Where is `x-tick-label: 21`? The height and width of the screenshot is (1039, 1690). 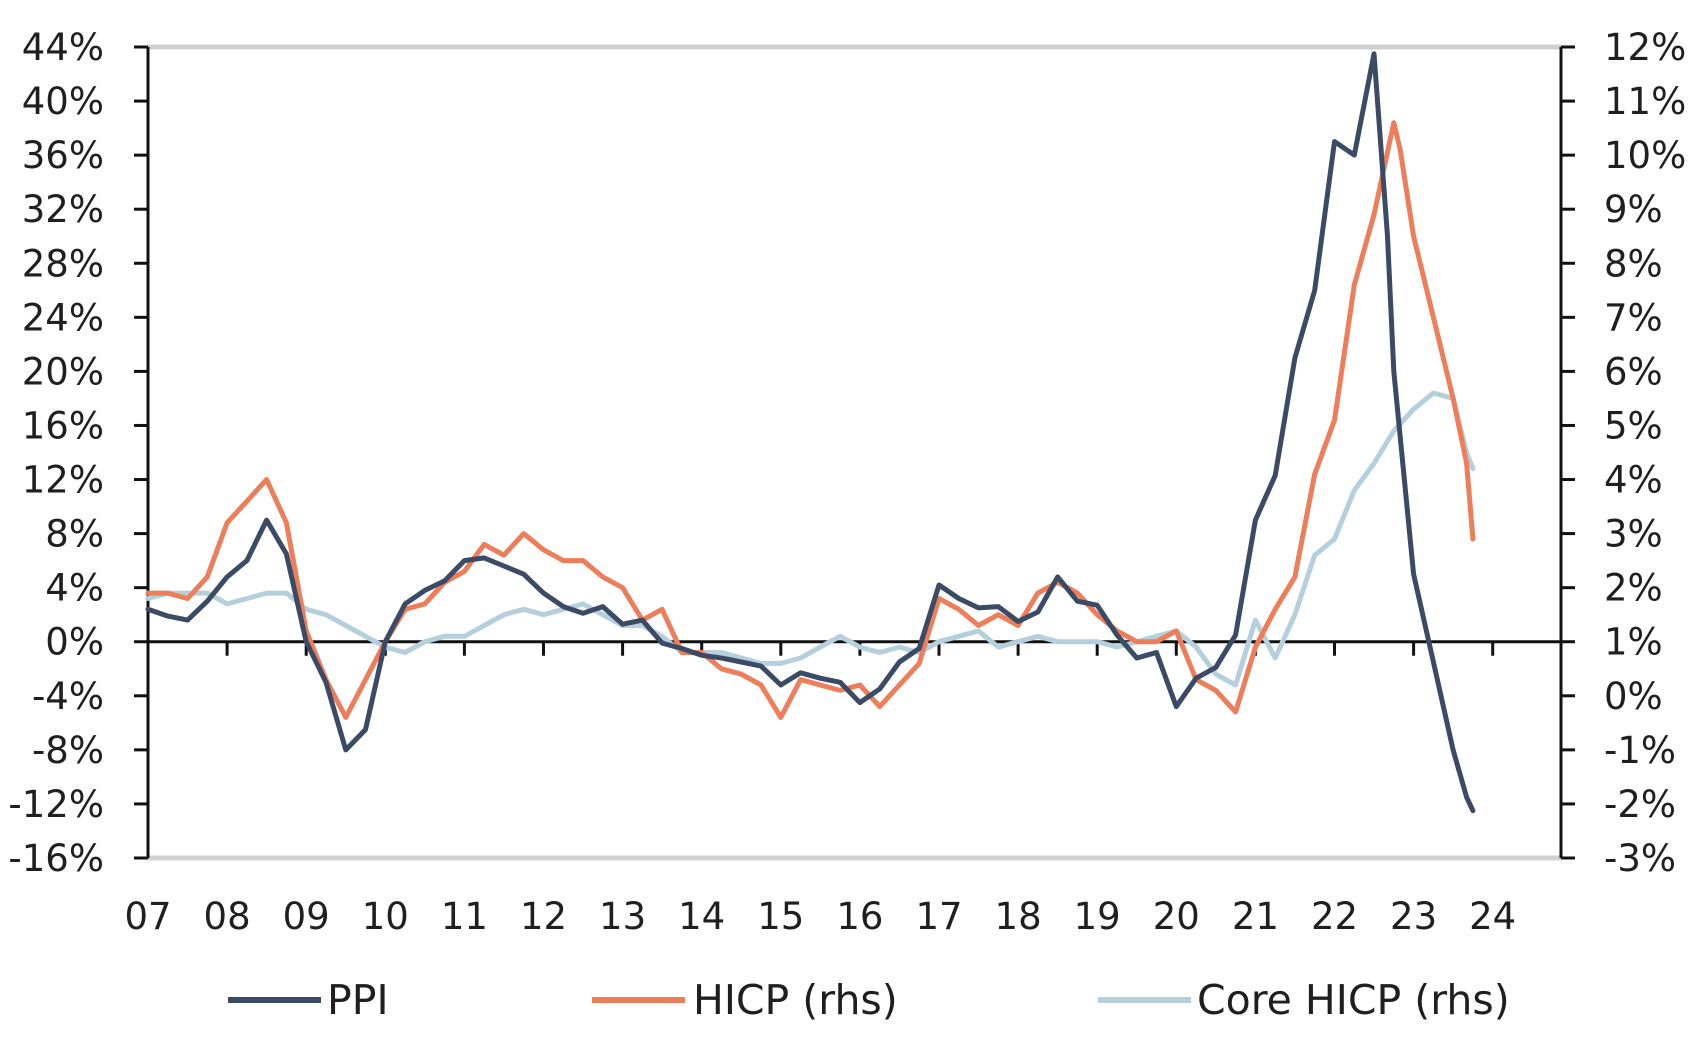 x-tick-label: 21 is located at coordinates (1255, 916).